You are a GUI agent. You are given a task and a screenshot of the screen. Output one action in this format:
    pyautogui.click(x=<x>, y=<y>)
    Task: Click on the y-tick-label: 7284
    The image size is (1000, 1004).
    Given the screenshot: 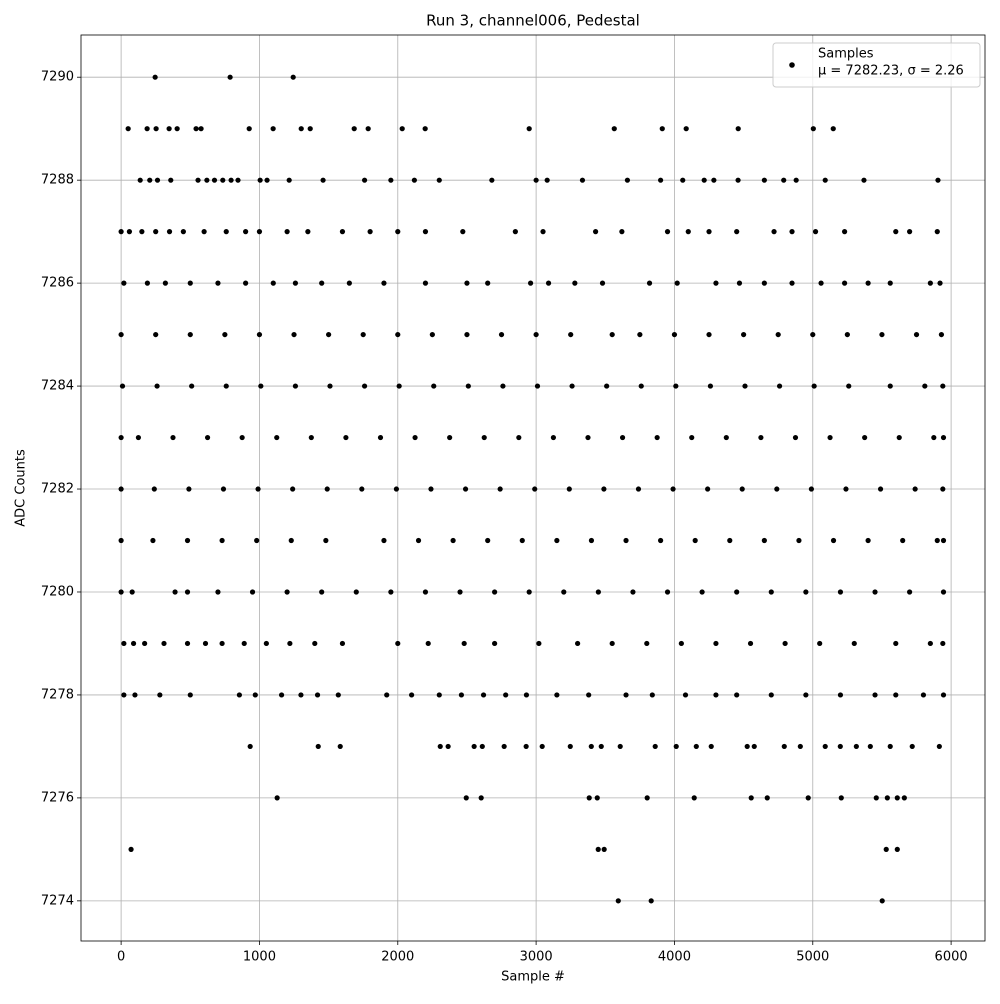 What is the action you would take?
    pyautogui.click(x=57, y=386)
    